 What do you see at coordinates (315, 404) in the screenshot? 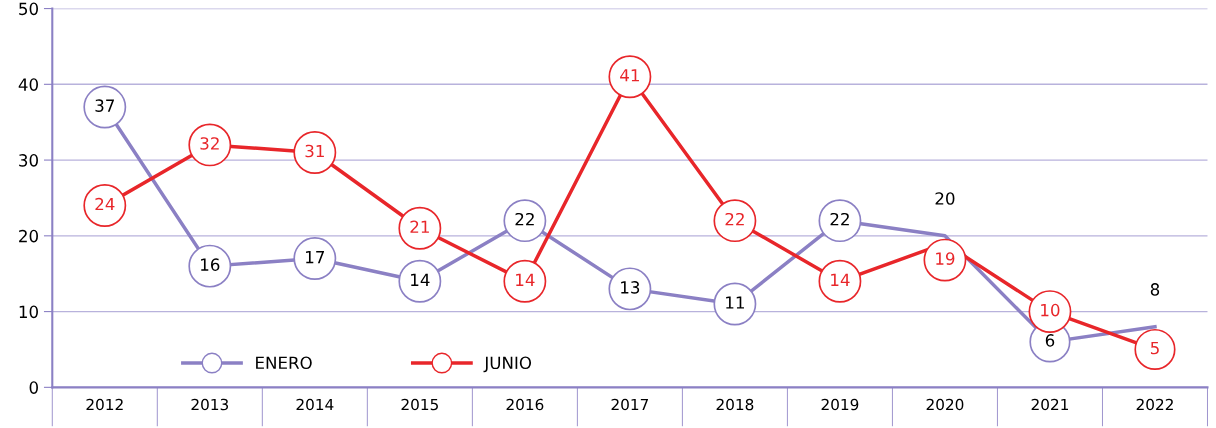
I see `x-tick-label: 2014` at bounding box center [315, 404].